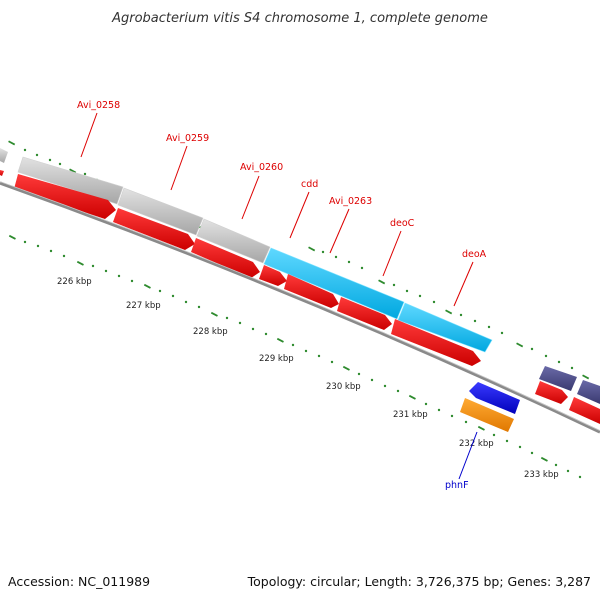  I want to click on gene-label-deoC: deoC, so click(402, 223).